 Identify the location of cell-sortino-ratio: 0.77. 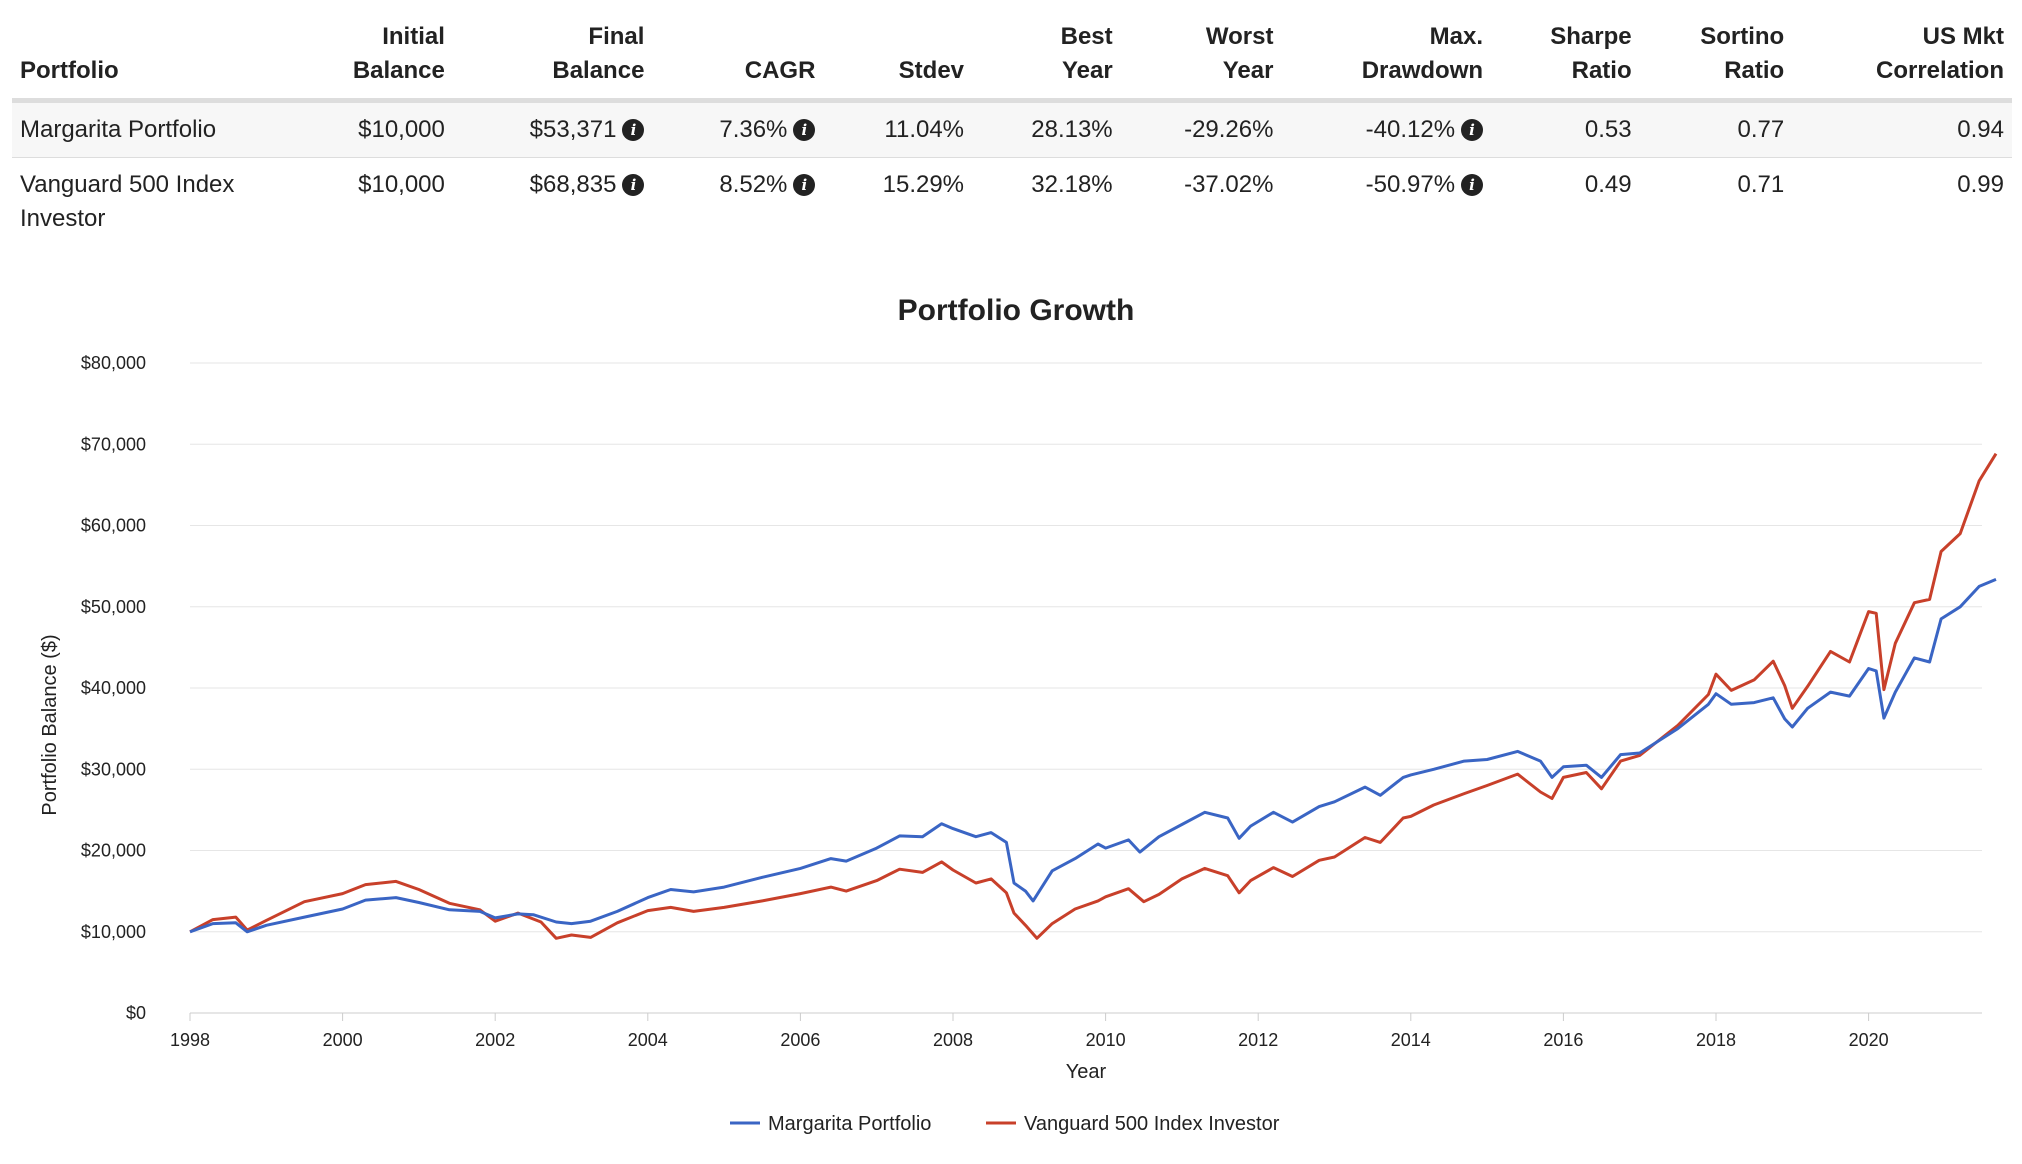
(1761, 129).